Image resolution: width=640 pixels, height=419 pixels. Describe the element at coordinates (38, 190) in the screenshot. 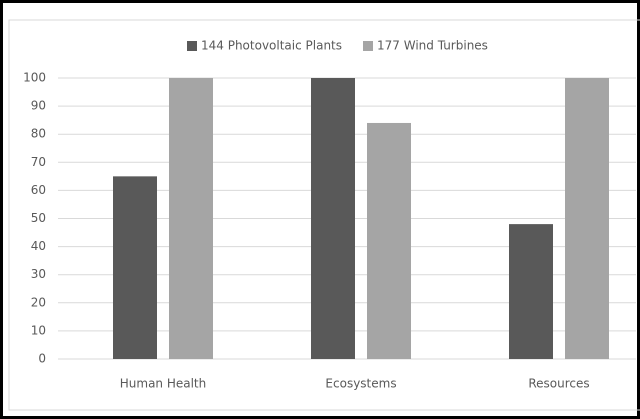

I see `y-tick-label: 60` at that location.